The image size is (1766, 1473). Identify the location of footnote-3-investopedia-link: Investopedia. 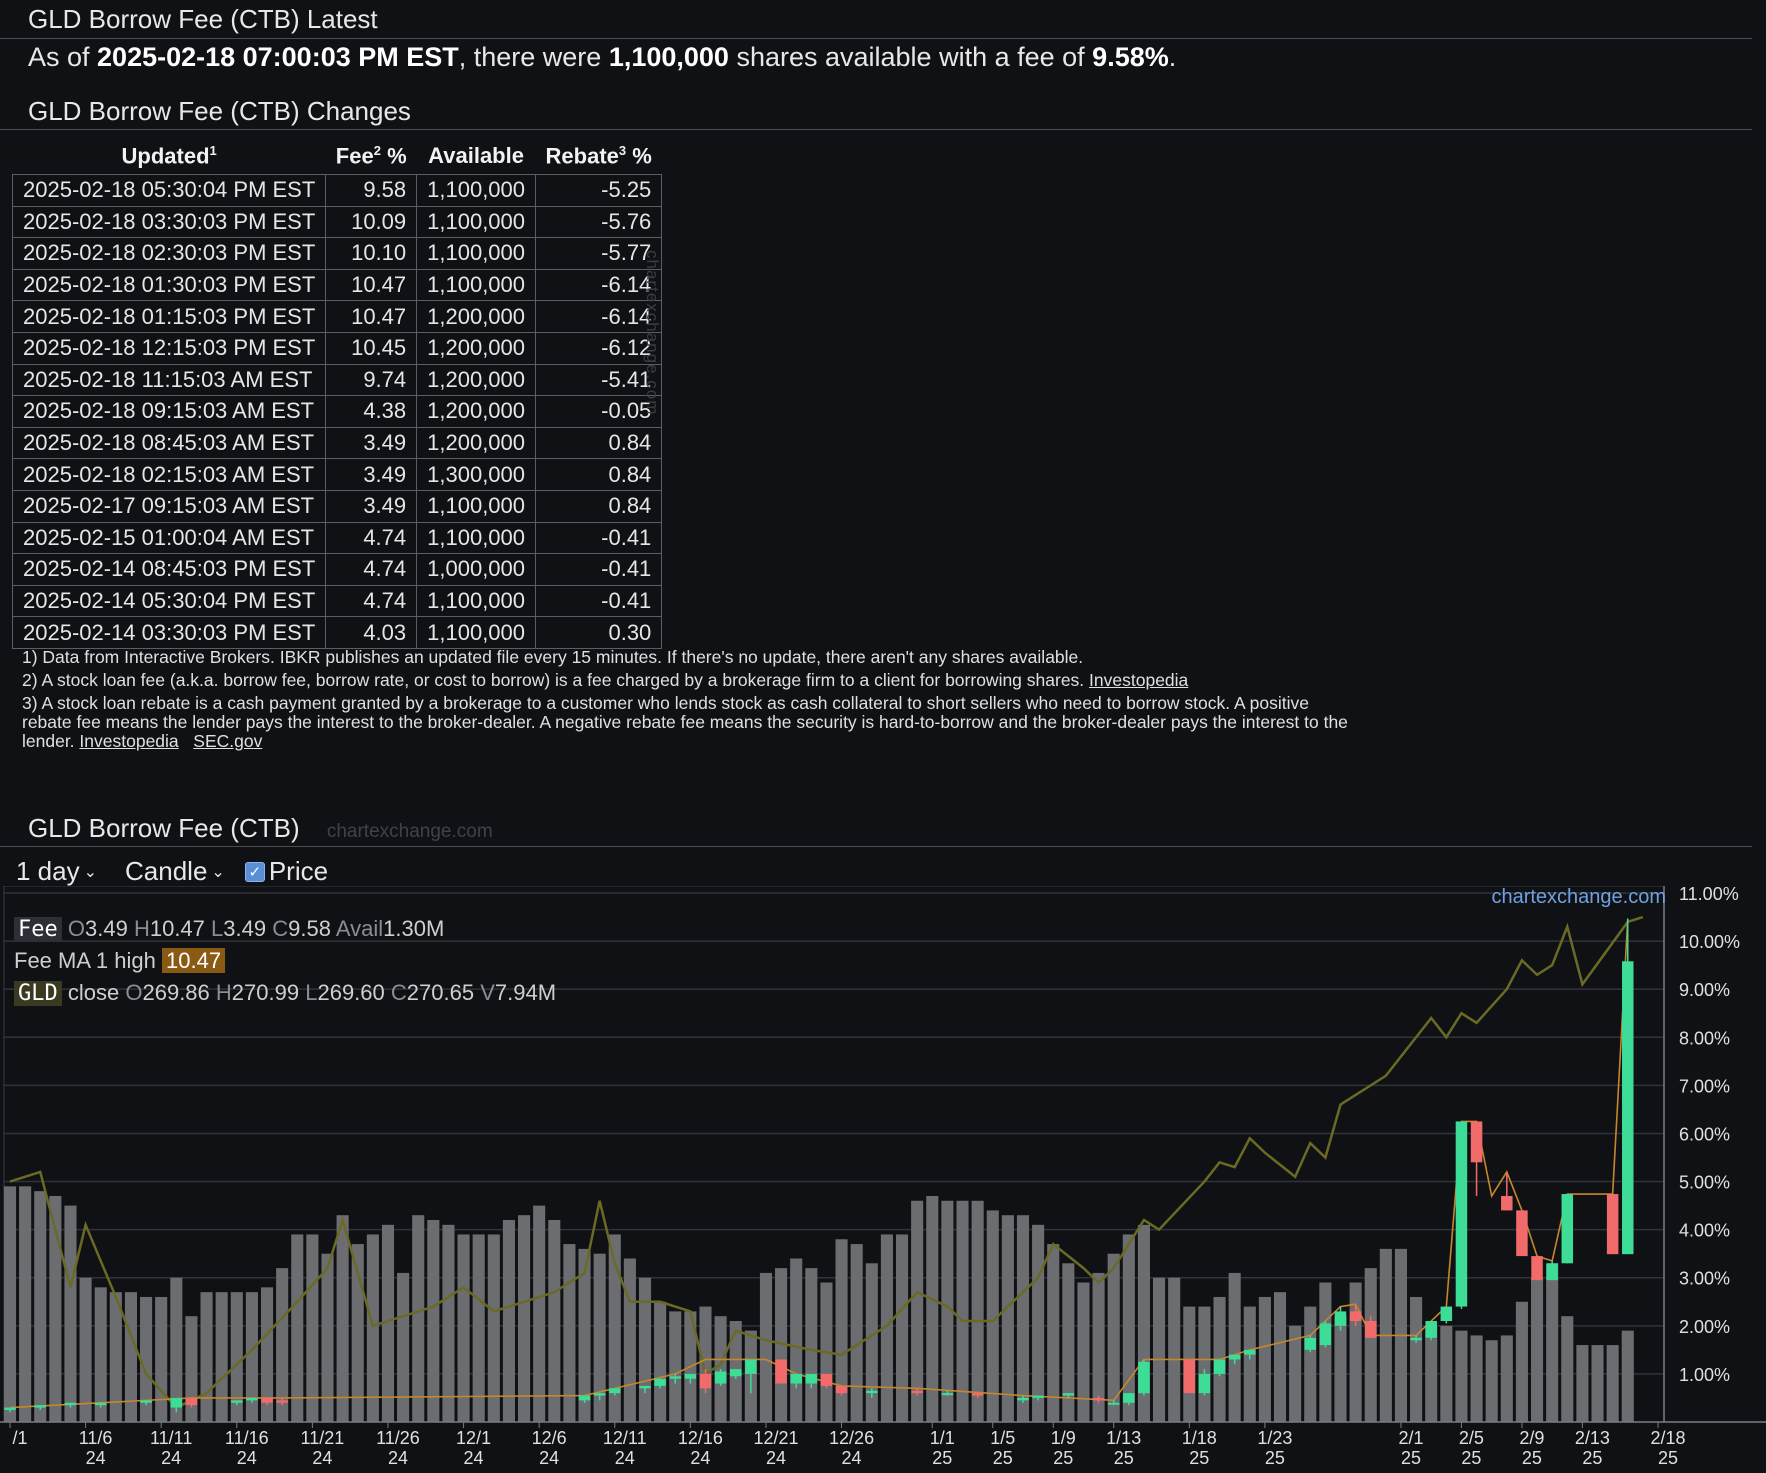
(129, 741).